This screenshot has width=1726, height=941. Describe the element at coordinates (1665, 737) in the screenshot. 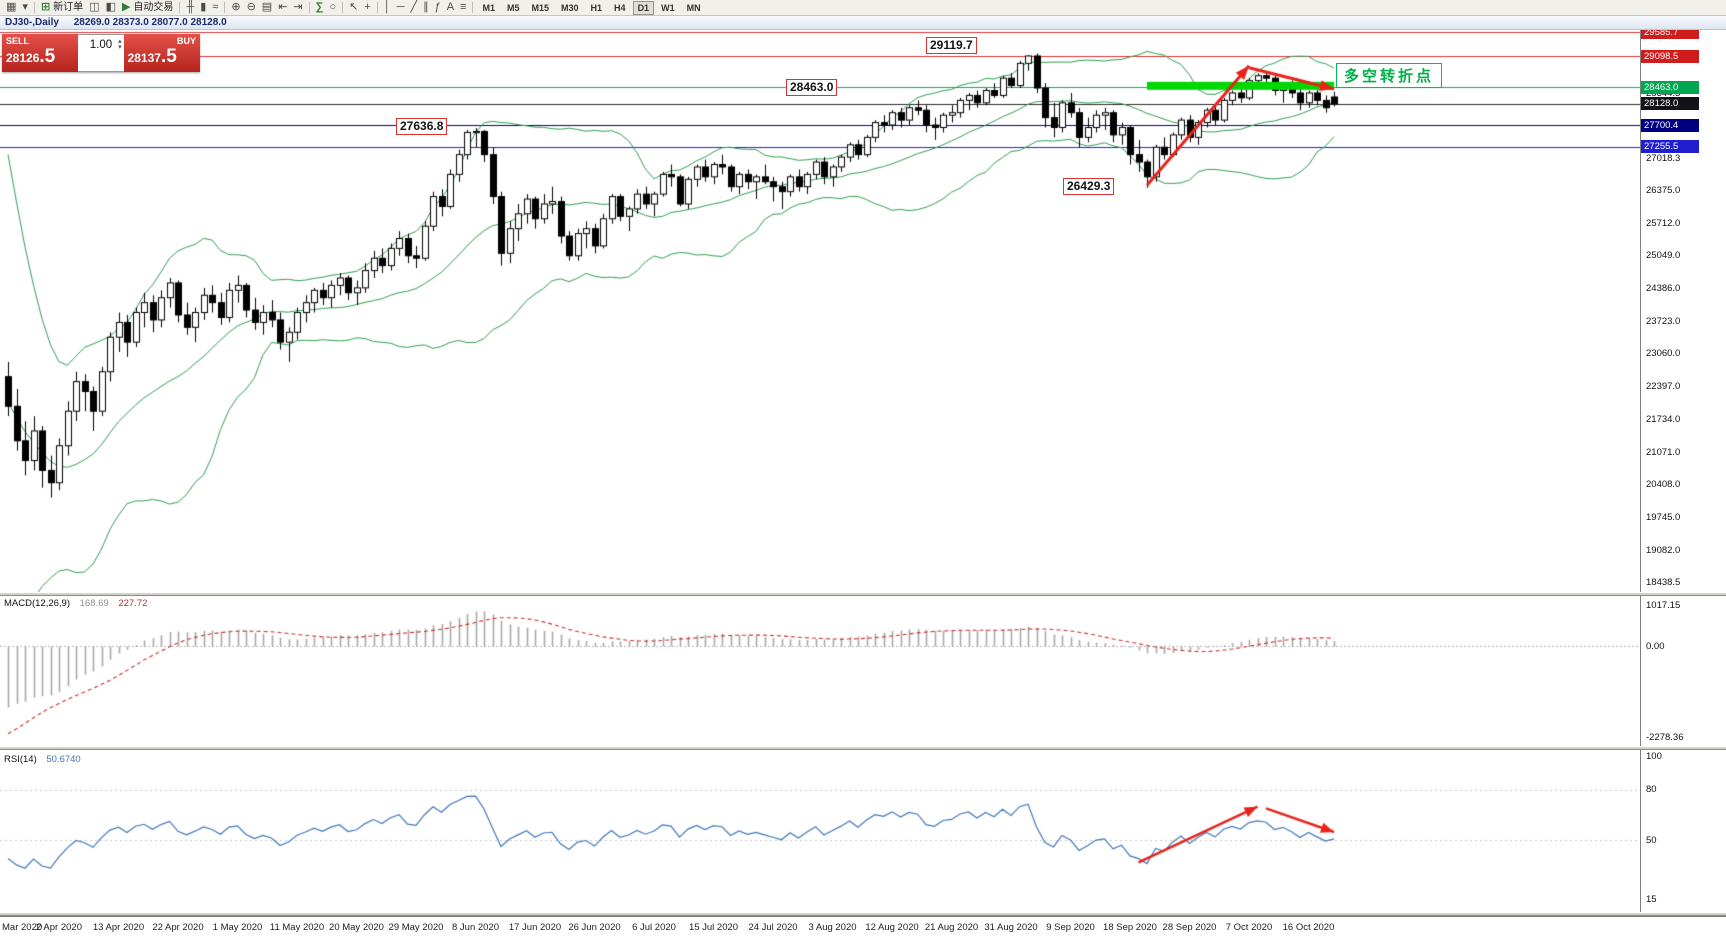

I see `macd-axis-label: -2278.36` at that location.